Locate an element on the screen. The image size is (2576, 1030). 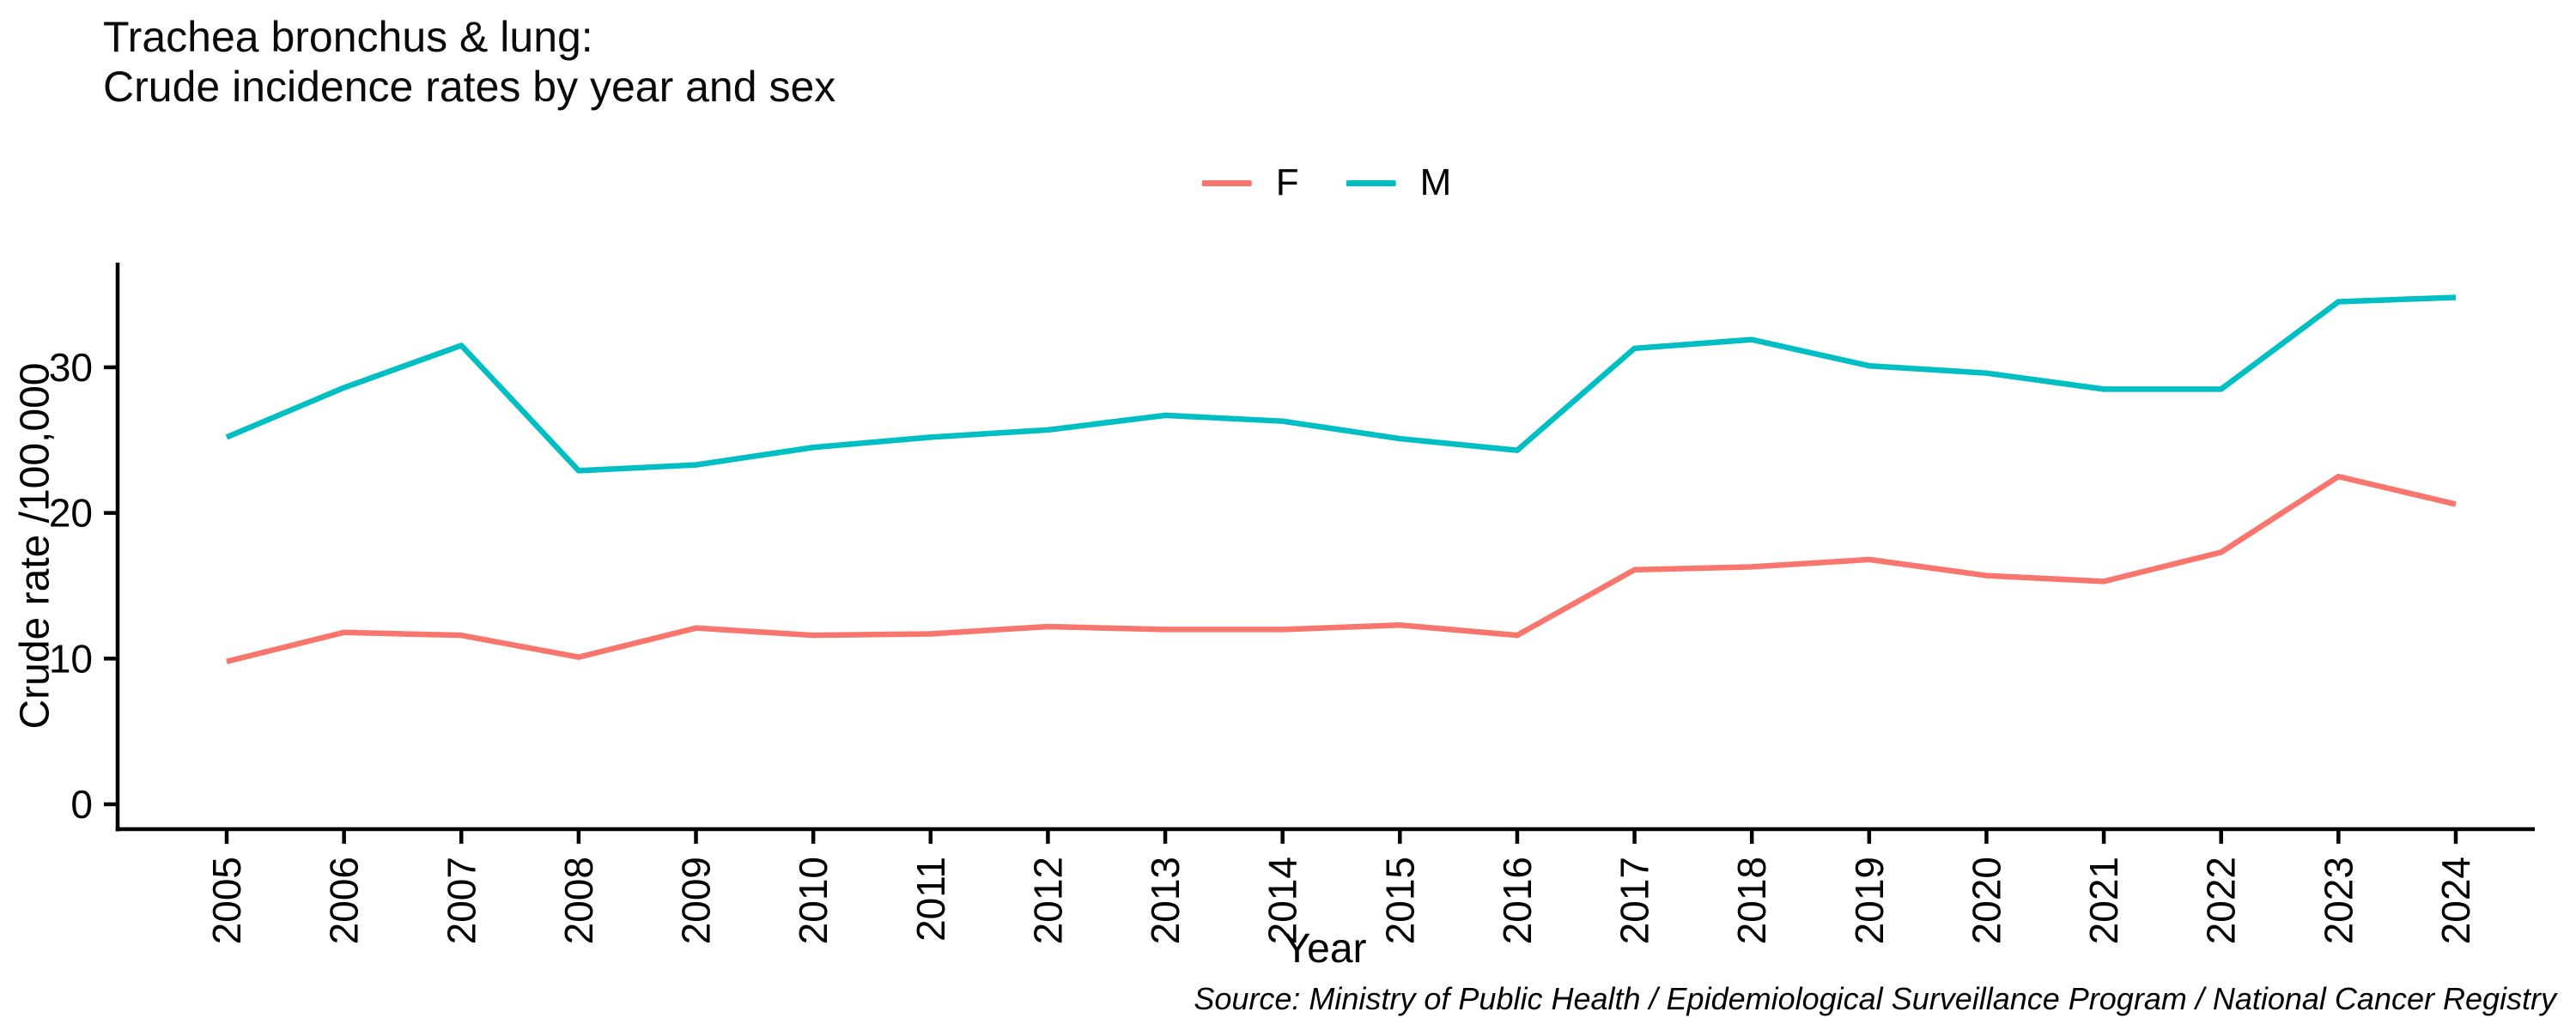
x-tick-label: 2015 is located at coordinates (1400, 900).